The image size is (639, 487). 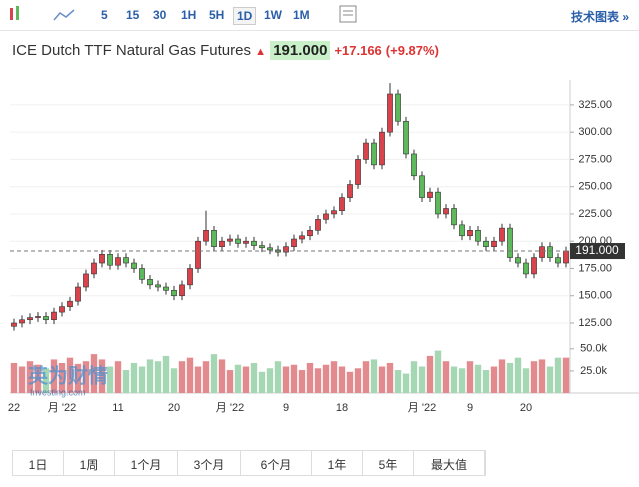 What do you see at coordinates (217, 15) in the screenshot?
I see `interval-button: 5H` at bounding box center [217, 15].